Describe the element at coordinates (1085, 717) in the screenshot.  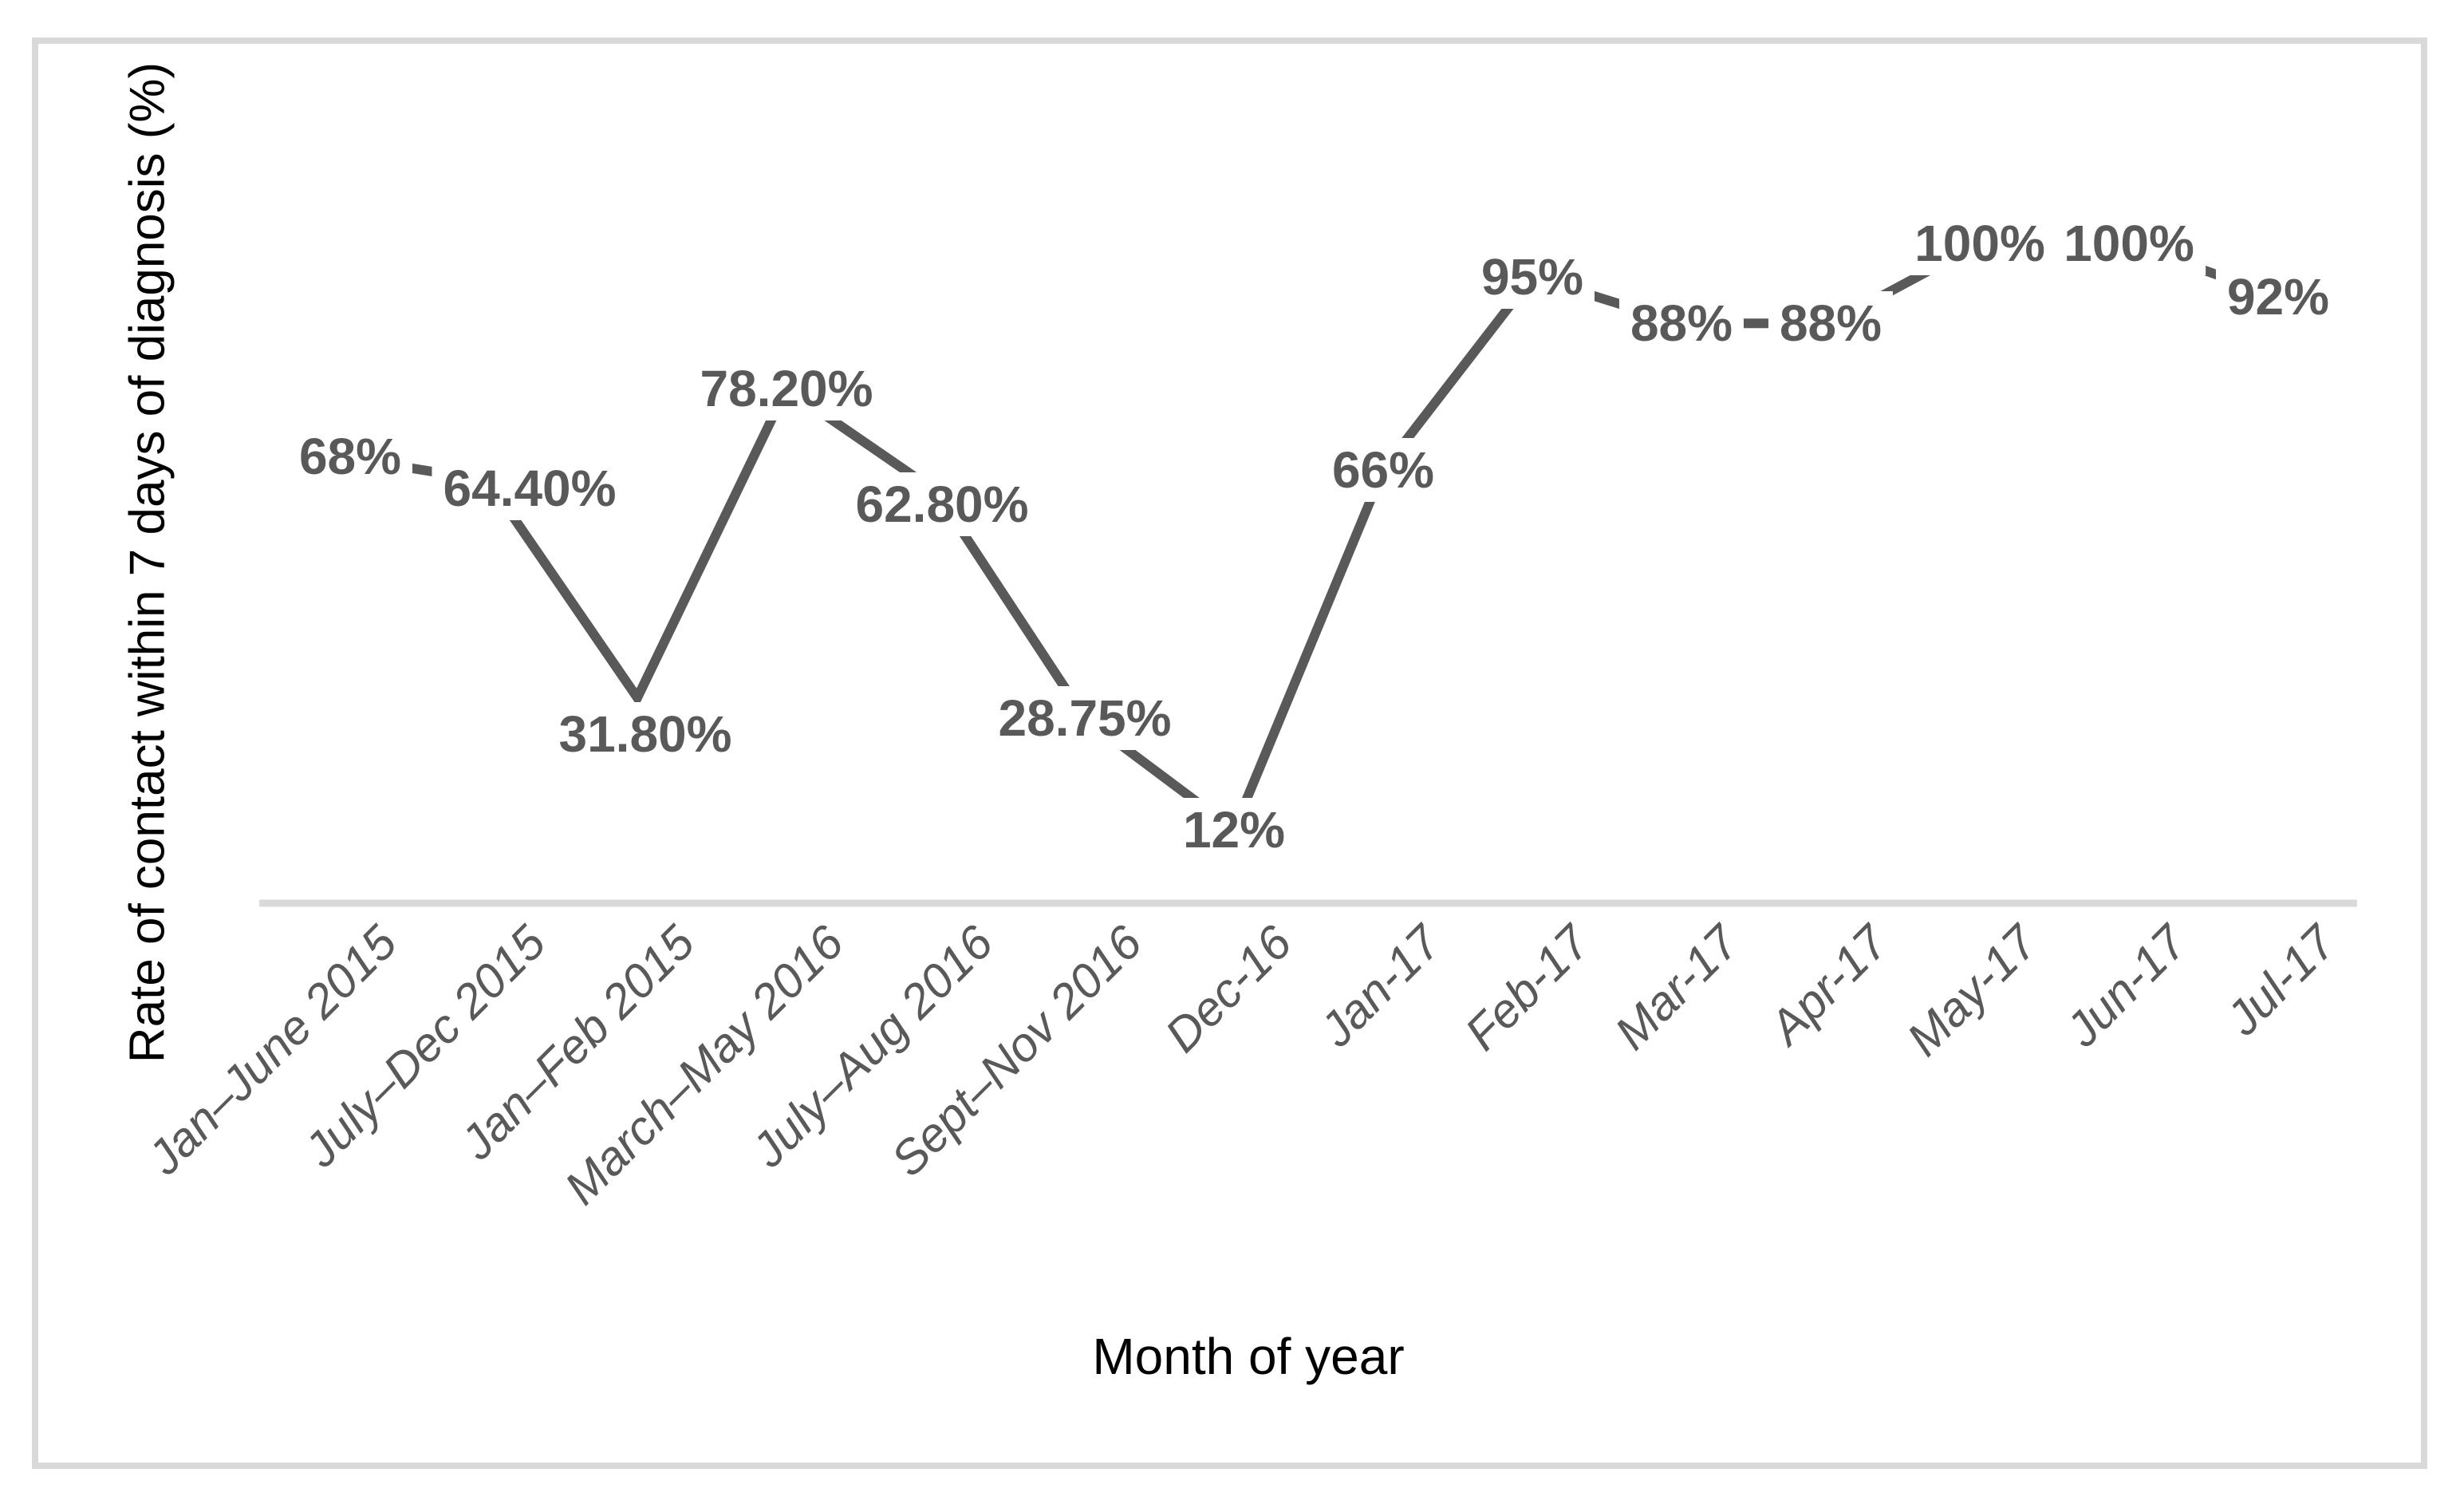
I see `data-label: 28.75%` at that location.